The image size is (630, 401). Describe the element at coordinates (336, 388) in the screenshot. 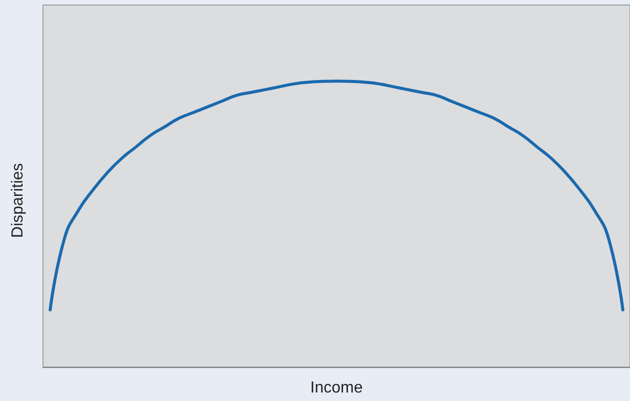

I see `x-axis-title: Income` at that location.